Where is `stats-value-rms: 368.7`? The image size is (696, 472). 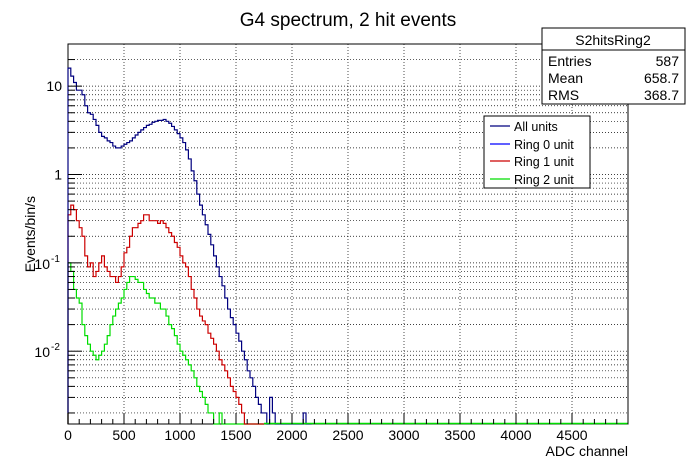
stats-value-rms: 368.7 is located at coordinates (661, 95).